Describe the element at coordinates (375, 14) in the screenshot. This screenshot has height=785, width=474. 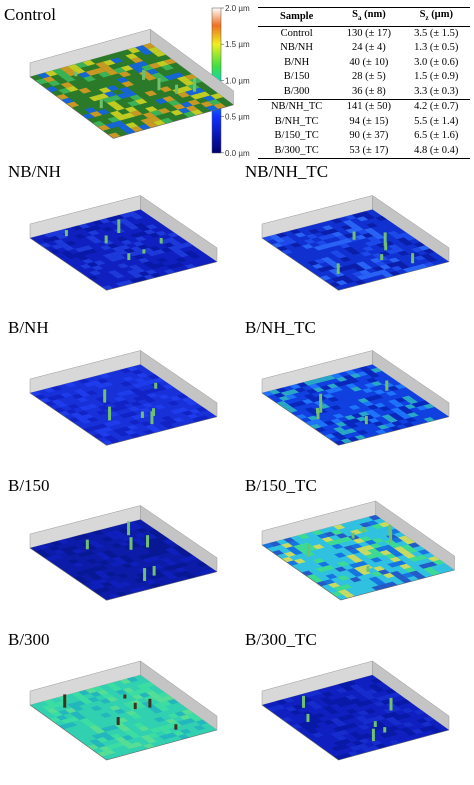
I see `header-unit: (nm)` at that location.